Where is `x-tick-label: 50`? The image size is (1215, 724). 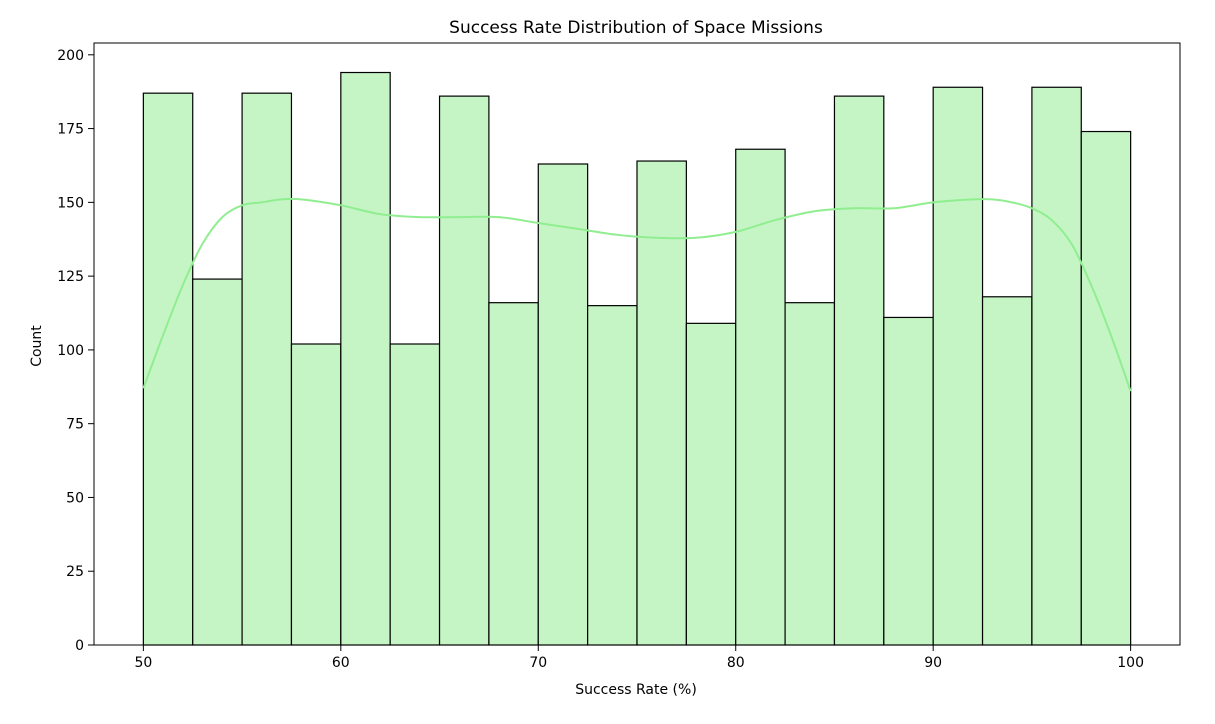
x-tick-label: 50 is located at coordinates (143, 663).